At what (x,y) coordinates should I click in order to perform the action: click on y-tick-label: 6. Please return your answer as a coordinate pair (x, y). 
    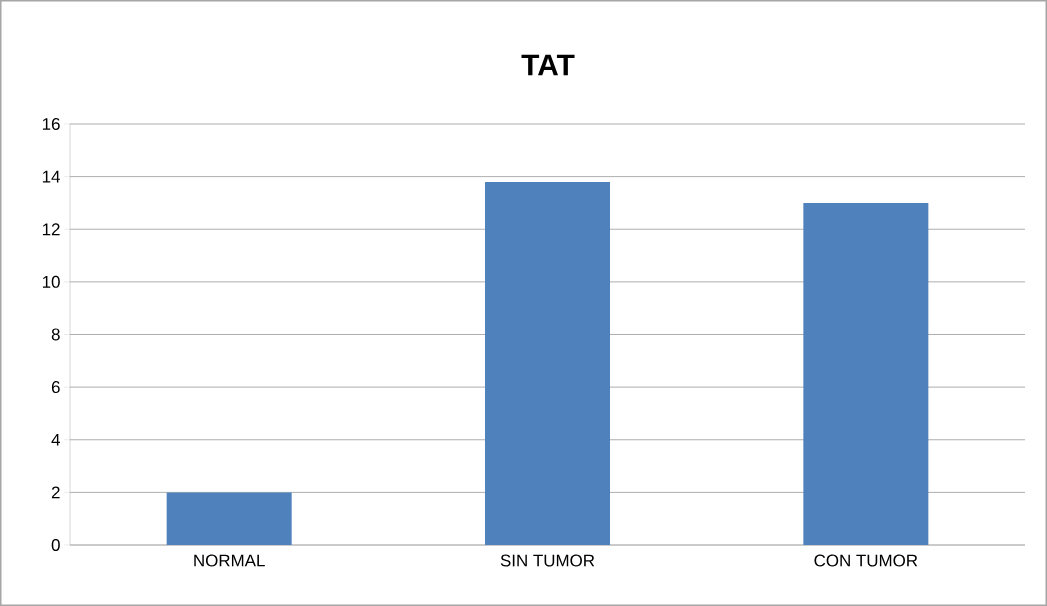
    Looking at the image, I should click on (55, 387).